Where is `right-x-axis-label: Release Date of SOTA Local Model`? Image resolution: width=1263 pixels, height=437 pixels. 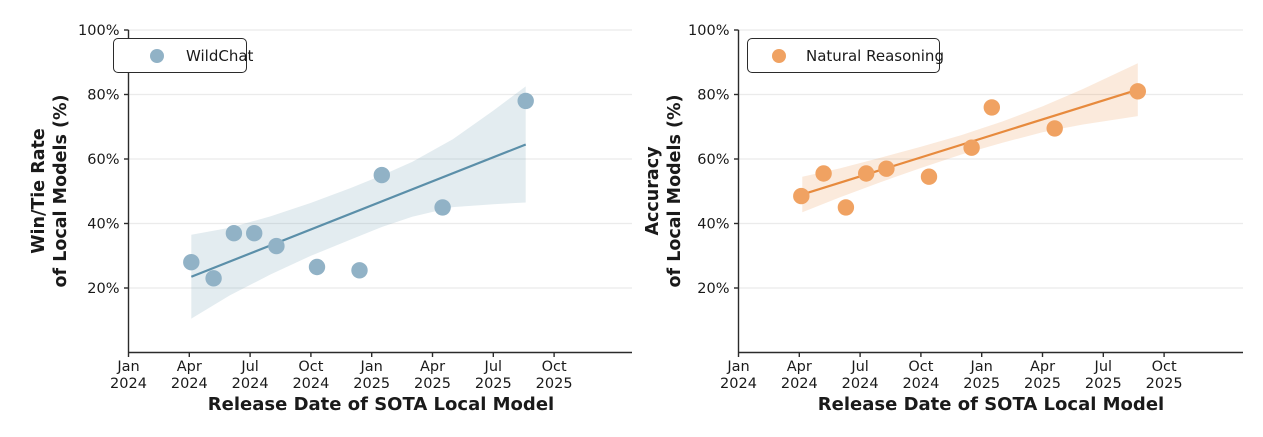 right-x-axis-label: Release Date of SOTA Local Model is located at coordinates (991, 404).